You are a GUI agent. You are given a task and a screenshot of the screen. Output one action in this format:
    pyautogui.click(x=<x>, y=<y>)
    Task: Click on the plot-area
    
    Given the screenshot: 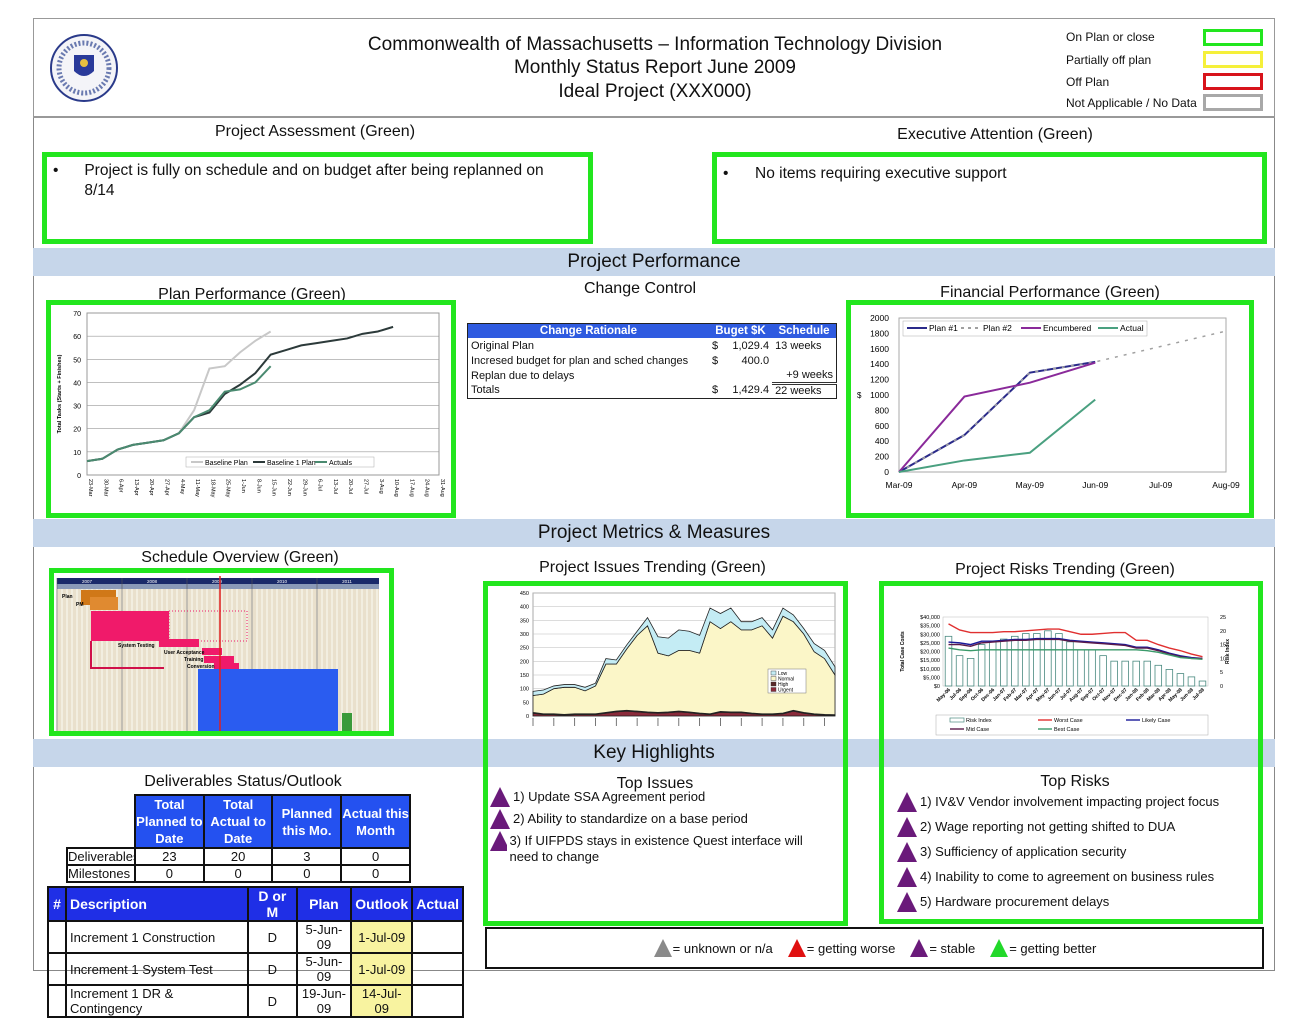 What is the action you would take?
    pyautogui.click(x=263, y=394)
    